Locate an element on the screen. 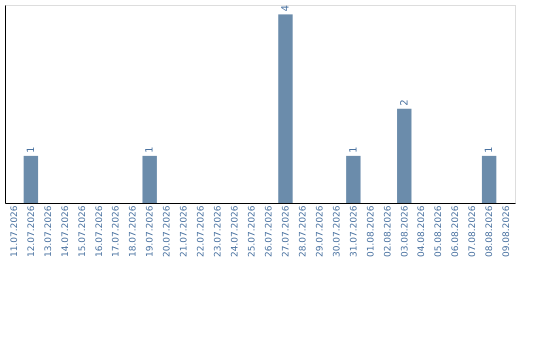 Image resolution: width=540 pixels, height=340 pixels. data-label: 4 is located at coordinates (286, 8).